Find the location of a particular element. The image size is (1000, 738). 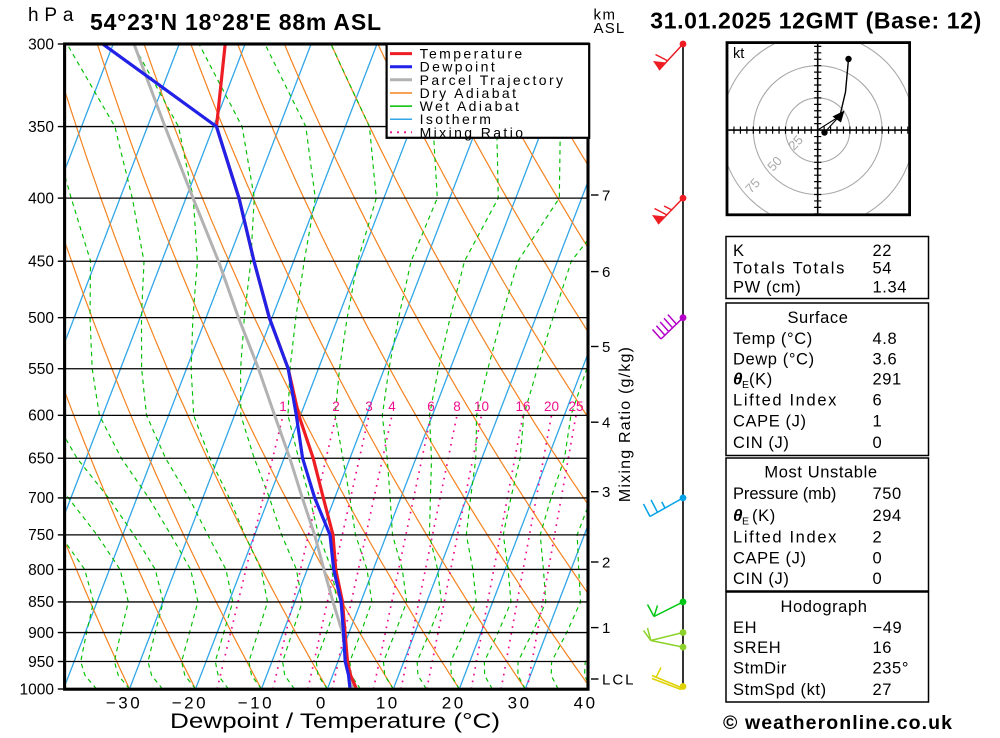

svg-text: Dewpoint / Temperature (°C) is located at coordinates (335, 721).